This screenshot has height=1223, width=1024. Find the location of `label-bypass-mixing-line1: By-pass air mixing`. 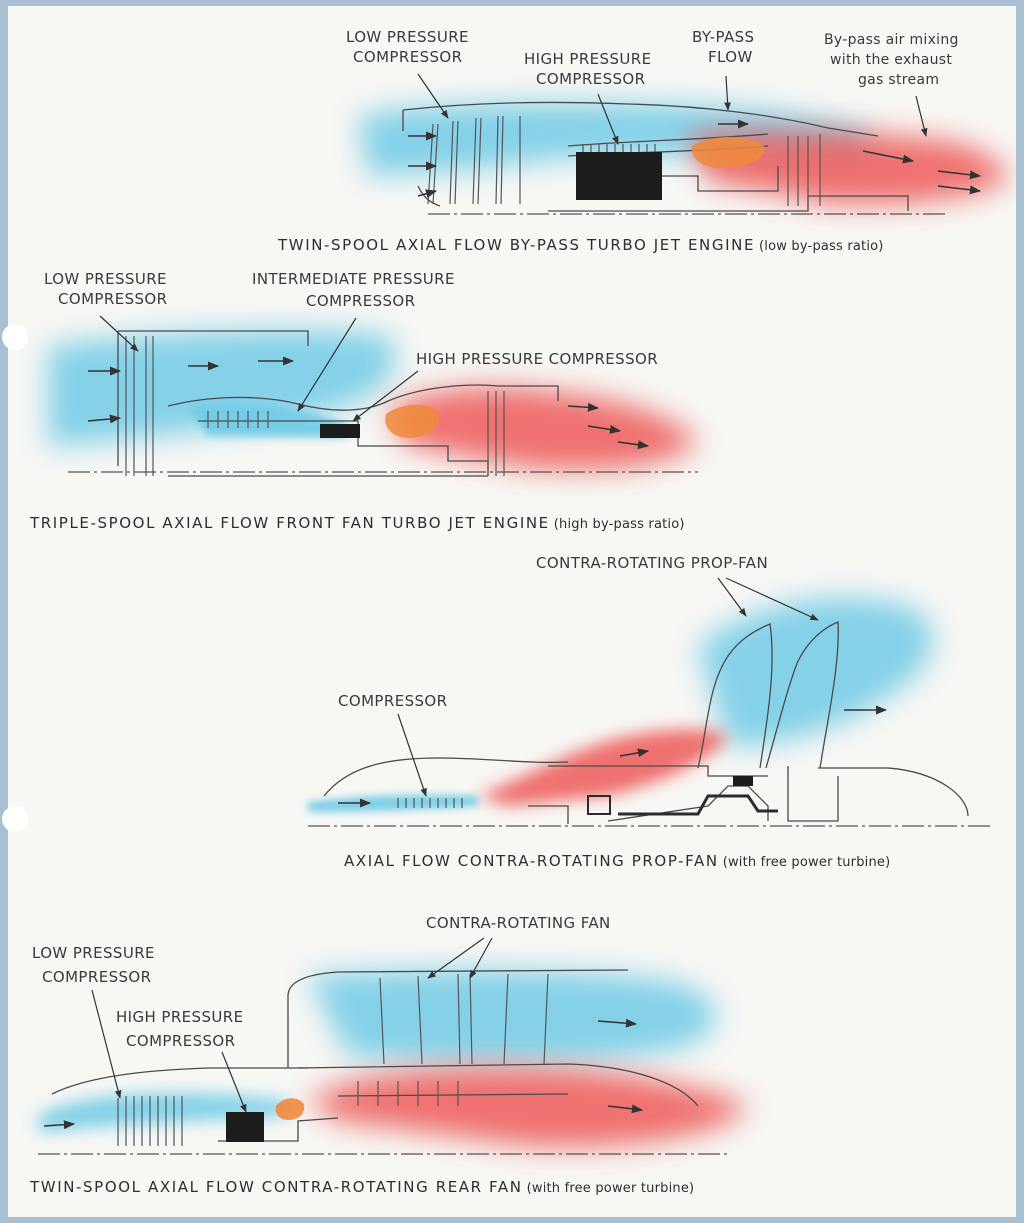

label-bypass-mixing-line1: By-pass air mixing is located at coordinates (891, 40).